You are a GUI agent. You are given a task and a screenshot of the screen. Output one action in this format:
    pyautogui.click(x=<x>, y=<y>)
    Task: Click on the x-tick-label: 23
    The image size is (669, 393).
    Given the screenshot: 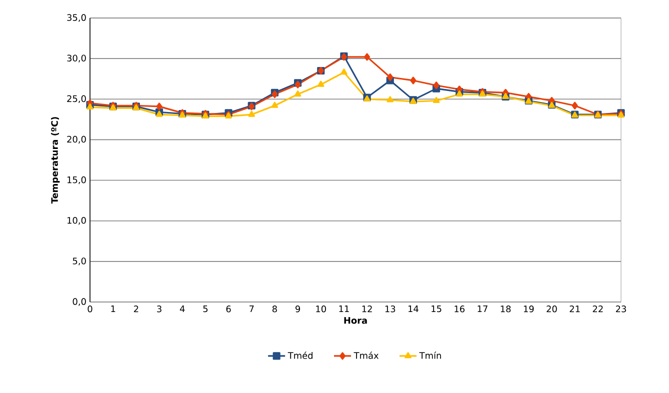 What is the action you would take?
    pyautogui.click(x=621, y=309)
    